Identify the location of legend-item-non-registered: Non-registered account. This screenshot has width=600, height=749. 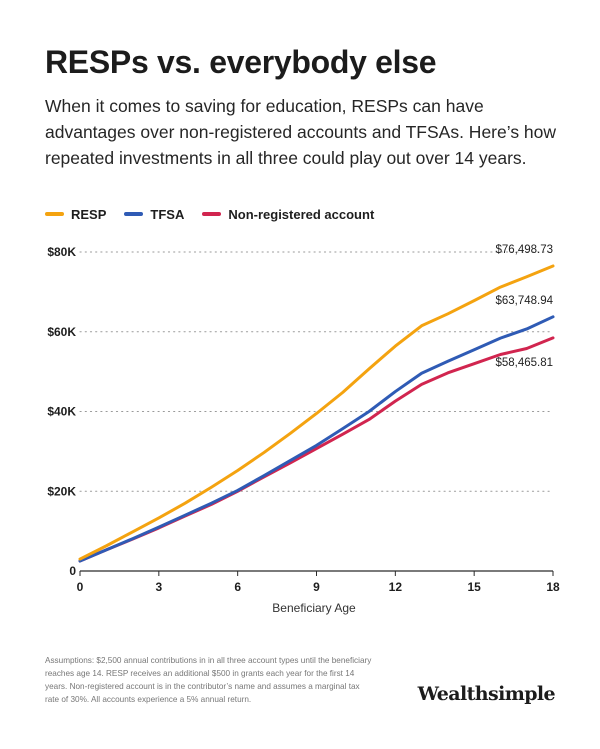
(288, 214).